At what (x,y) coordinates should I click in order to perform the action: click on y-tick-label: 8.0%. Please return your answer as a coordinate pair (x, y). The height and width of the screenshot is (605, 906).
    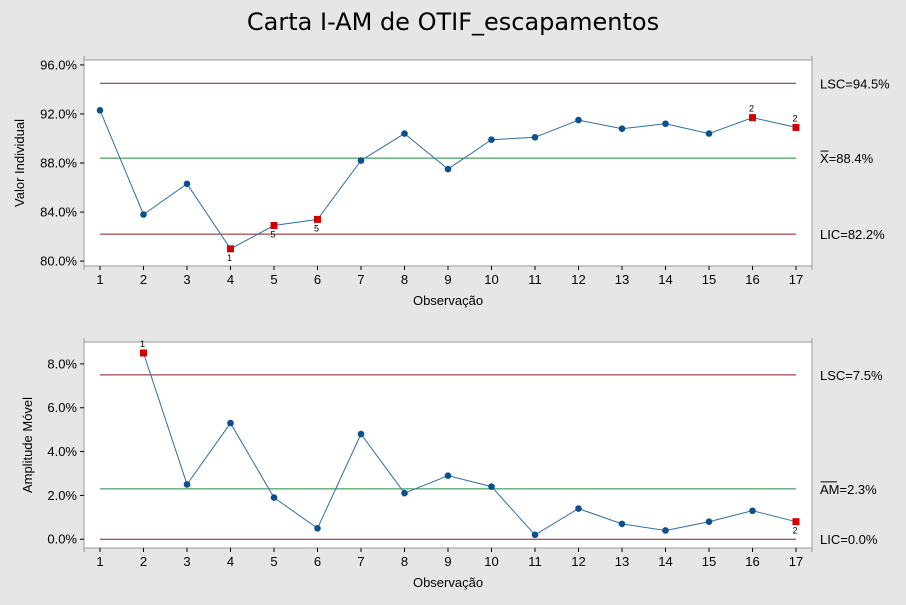
    Looking at the image, I should click on (62, 363).